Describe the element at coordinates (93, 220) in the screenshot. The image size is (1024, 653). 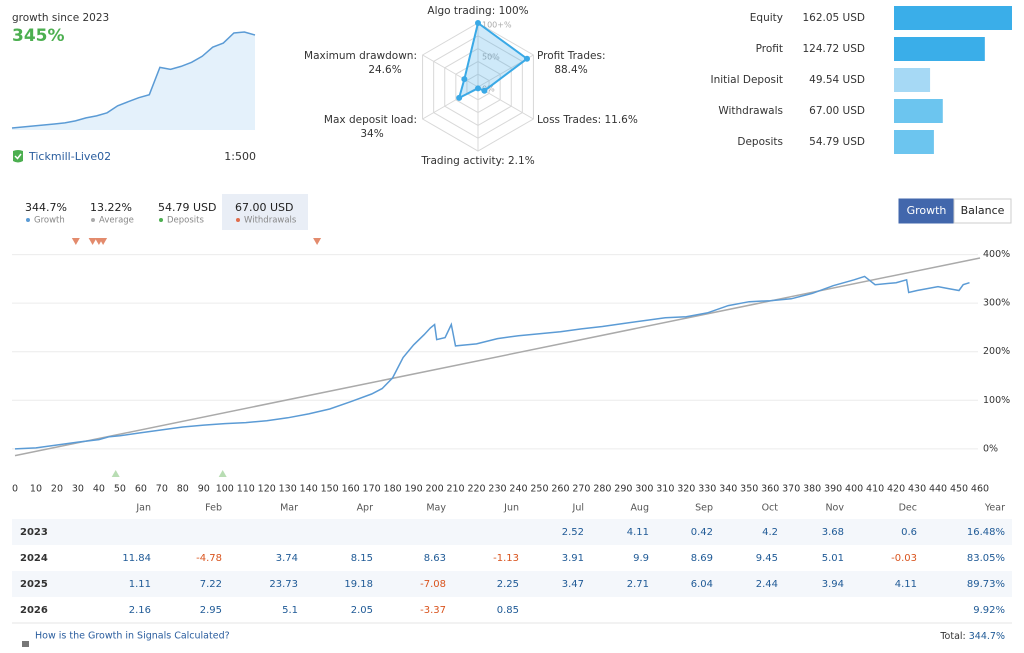
I see `stat-dot` at that location.